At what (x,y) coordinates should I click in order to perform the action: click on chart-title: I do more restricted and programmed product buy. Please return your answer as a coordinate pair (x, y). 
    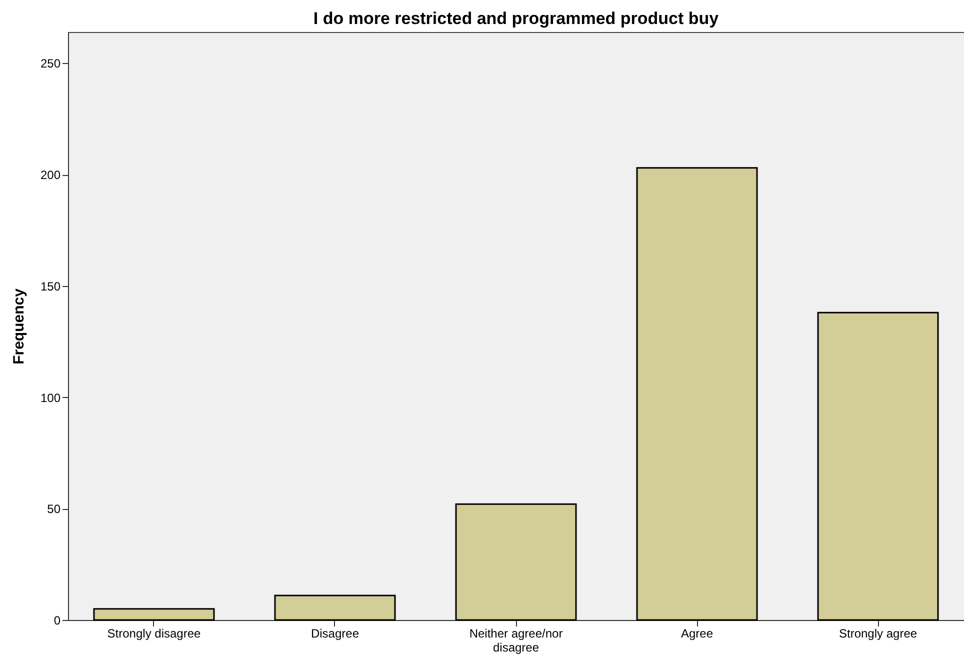
    Looking at the image, I should click on (516, 18).